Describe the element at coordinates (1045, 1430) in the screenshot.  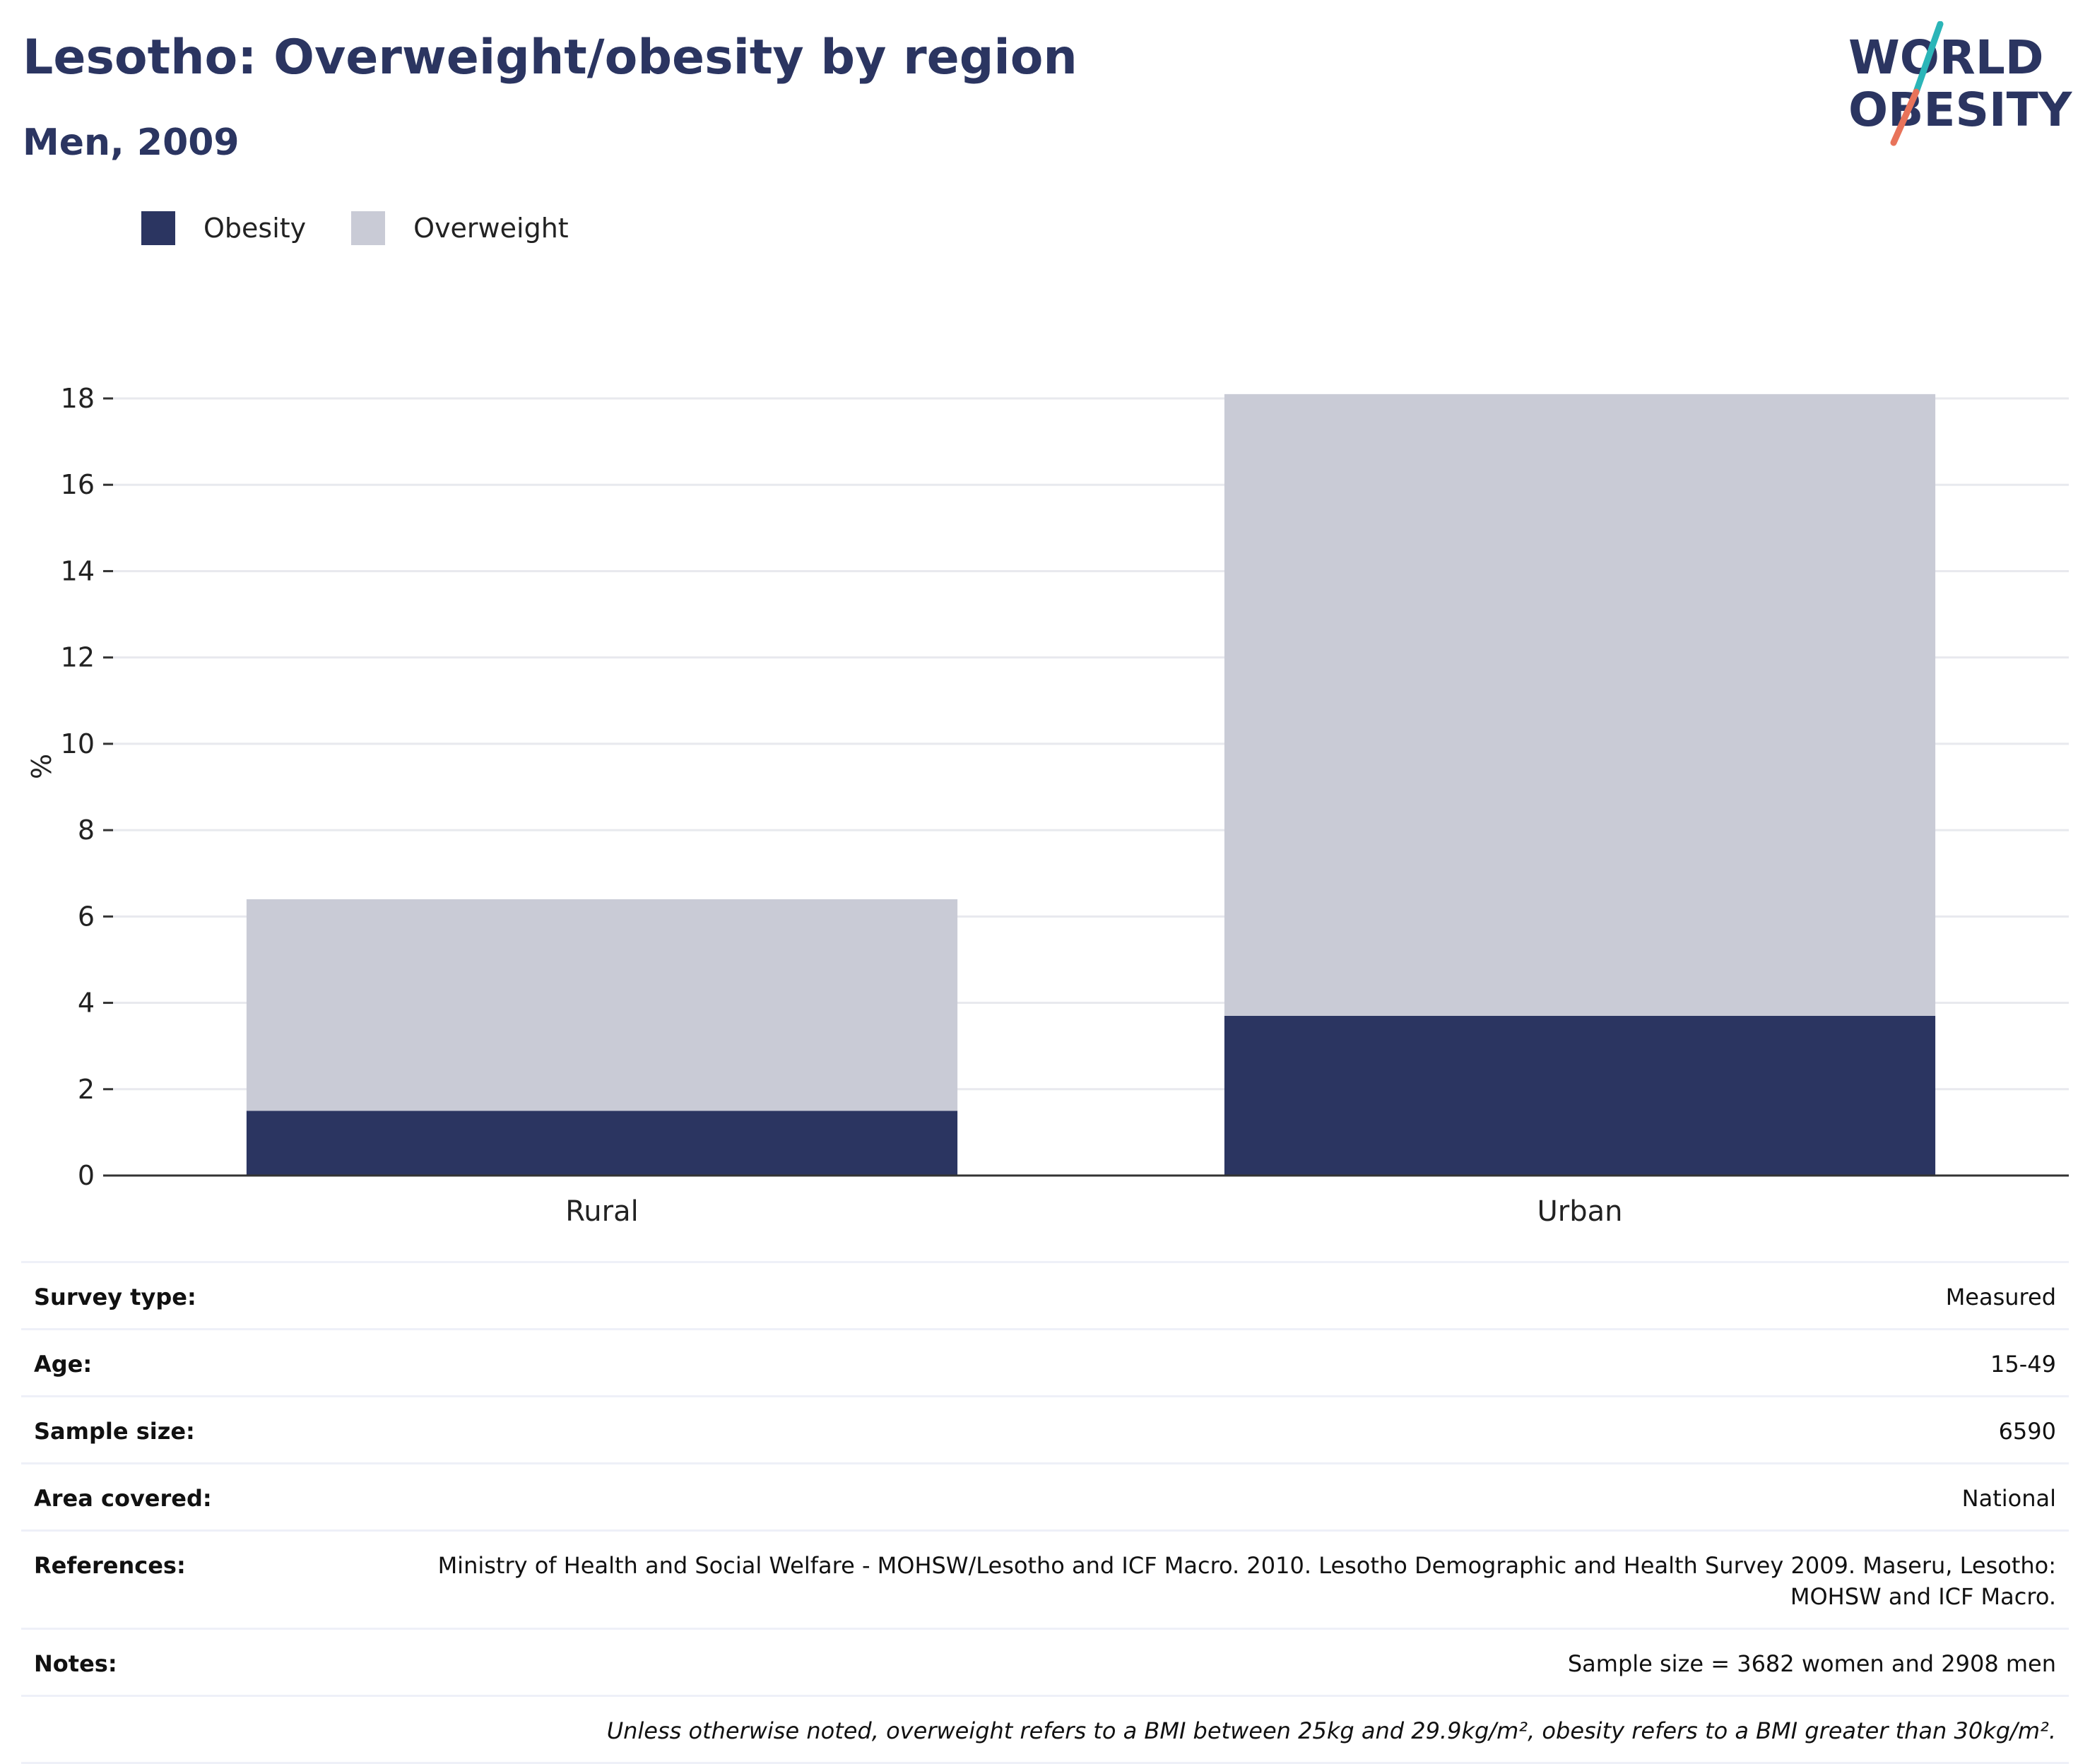
I see `info-row-sample-size: Sample size: 6590` at that location.